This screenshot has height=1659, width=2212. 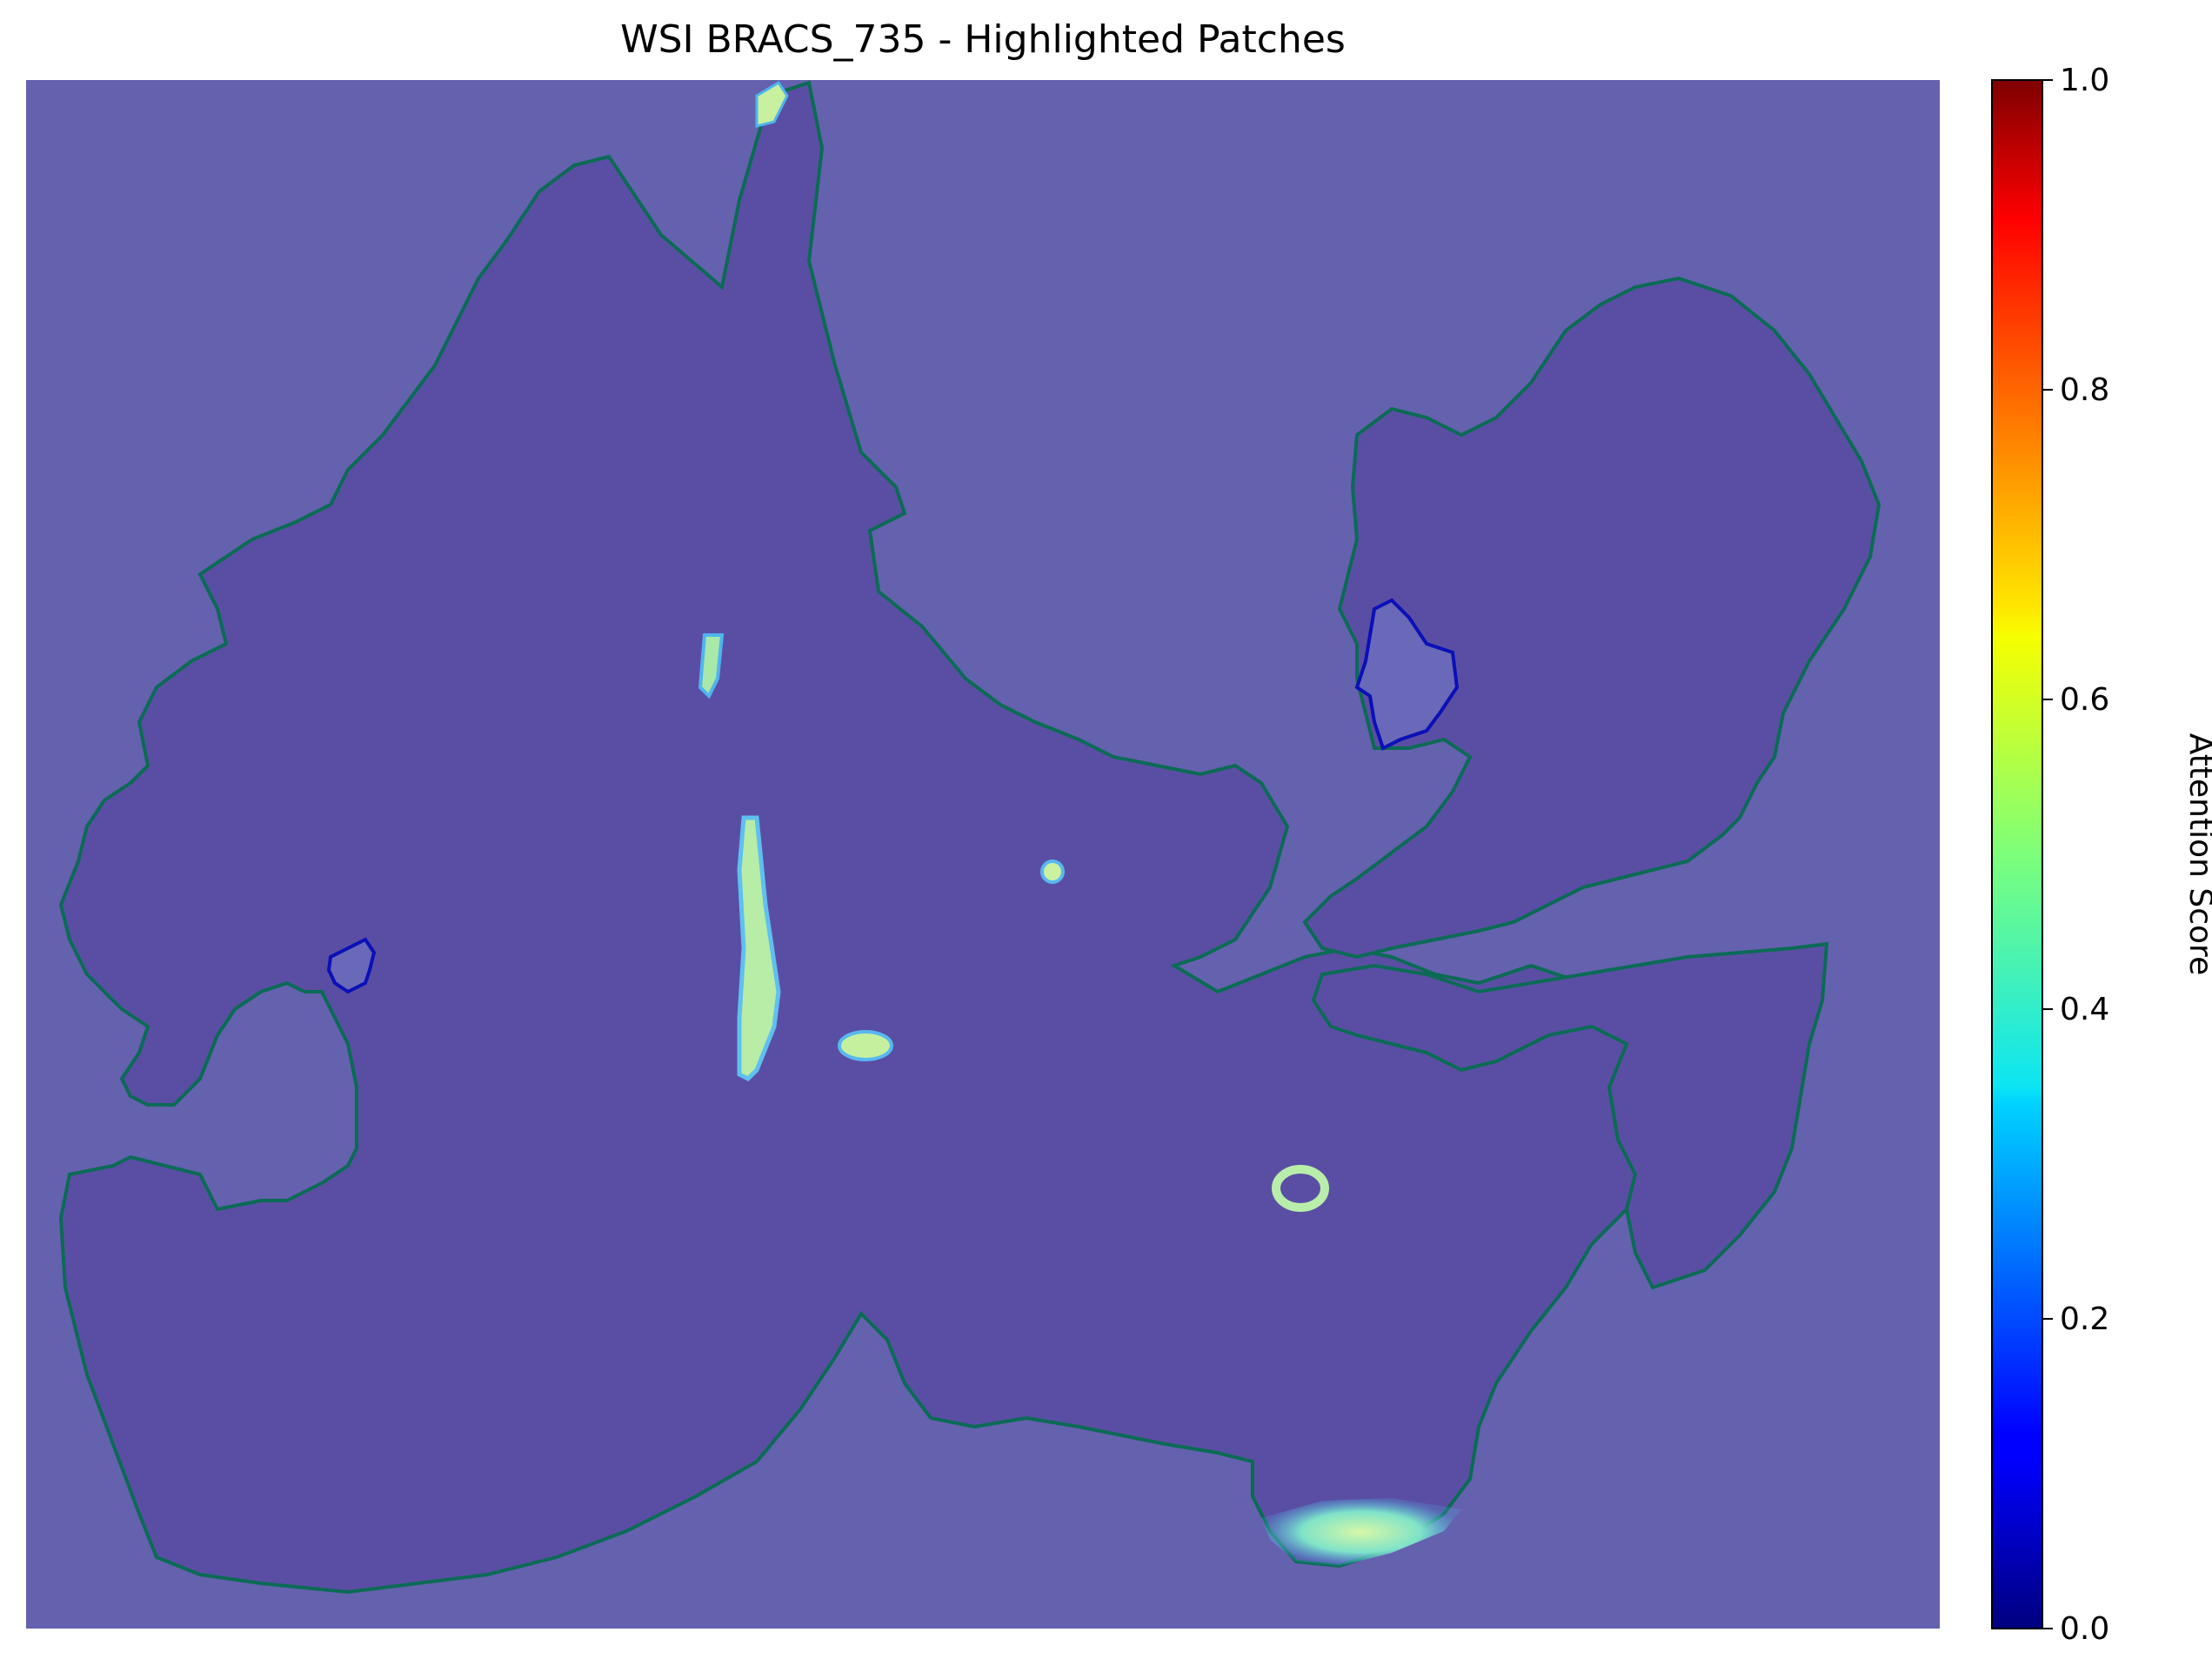 I want to click on colorbar: 0.0 0.2 0.4 0.6 0.8 1.0 Attention Score, so click(x=2102, y=855).